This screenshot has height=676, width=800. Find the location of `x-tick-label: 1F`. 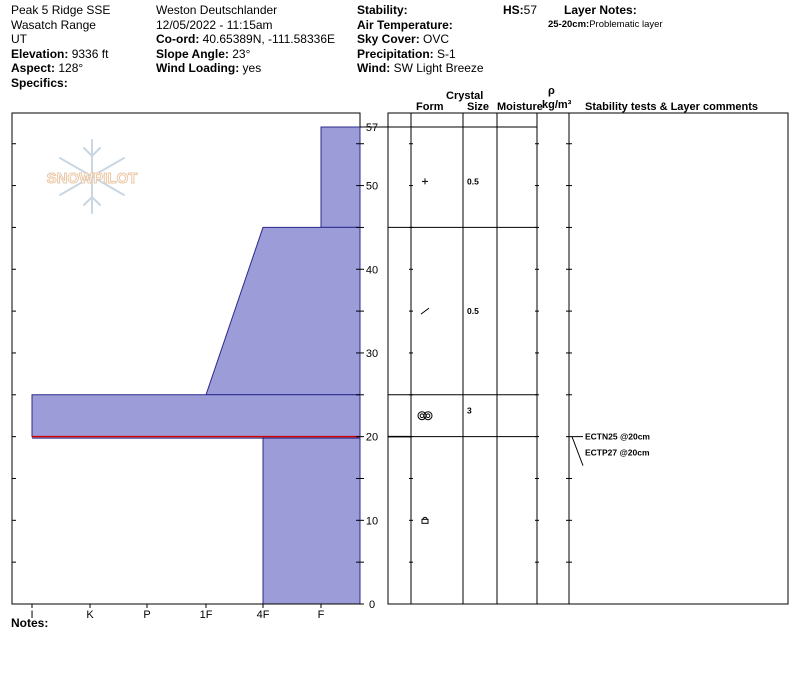

x-tick-label: 1F is located at coordinates (206, 615).